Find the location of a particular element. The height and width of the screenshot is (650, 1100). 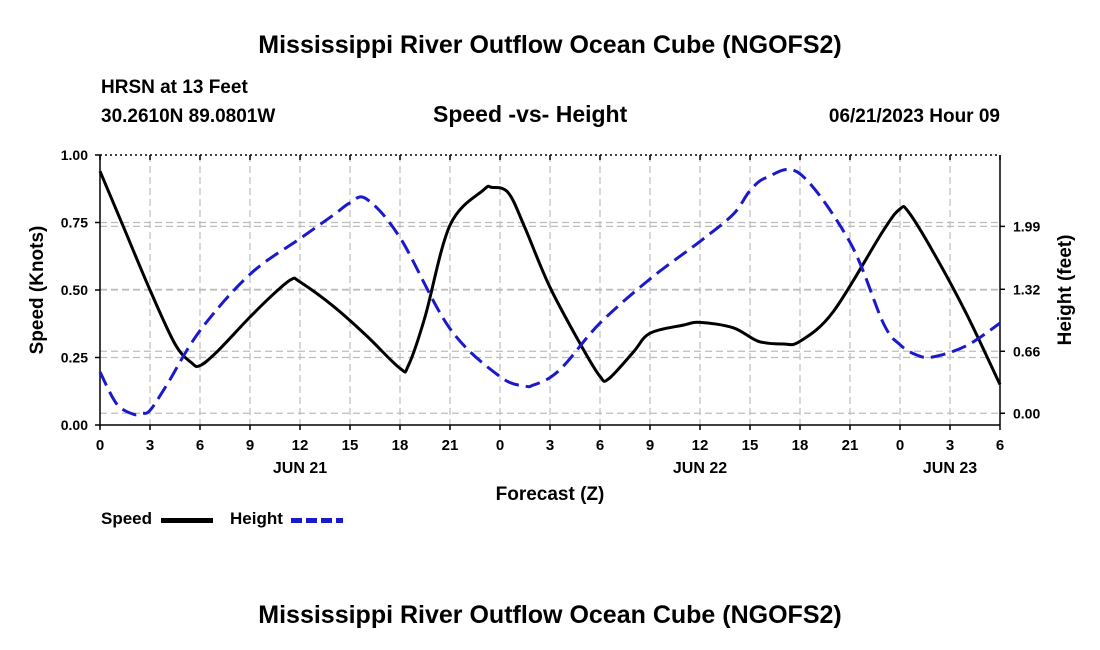

y-axis-label-right: Height (feet) is located at coordinates (1065, 290).